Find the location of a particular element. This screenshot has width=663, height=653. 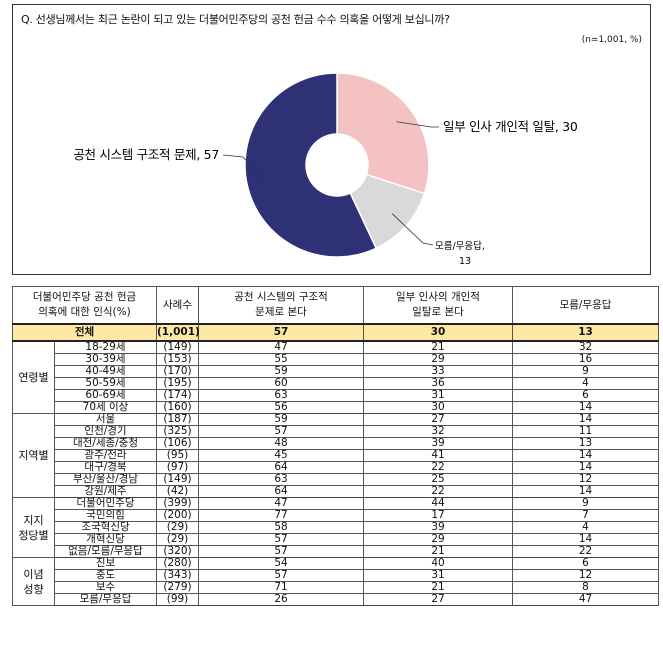

category-cell: 서울 is located at coordinates (105, 419).